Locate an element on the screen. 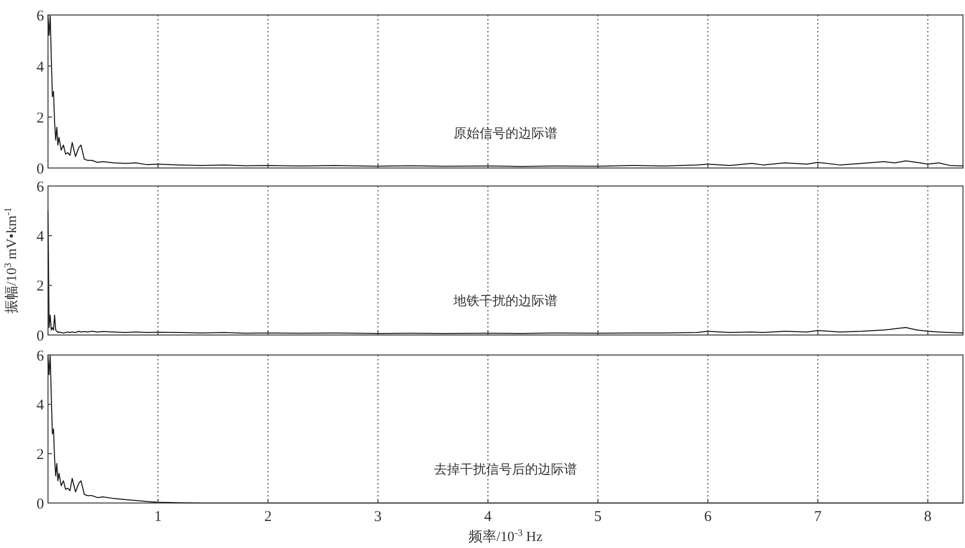  x-tick-label: 7 is located at coordinates (818, 517).